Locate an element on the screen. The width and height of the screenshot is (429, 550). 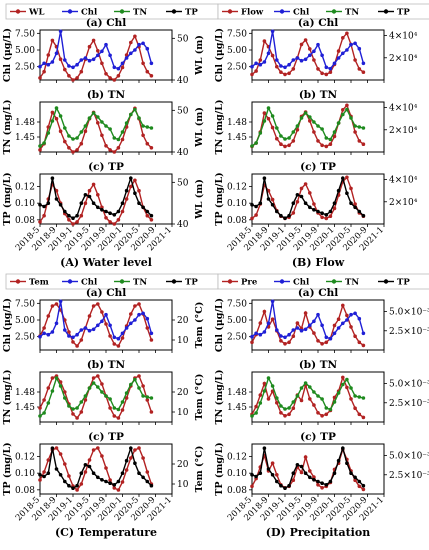
subplot-title: (c) TP is located at coordinates (106, 437).